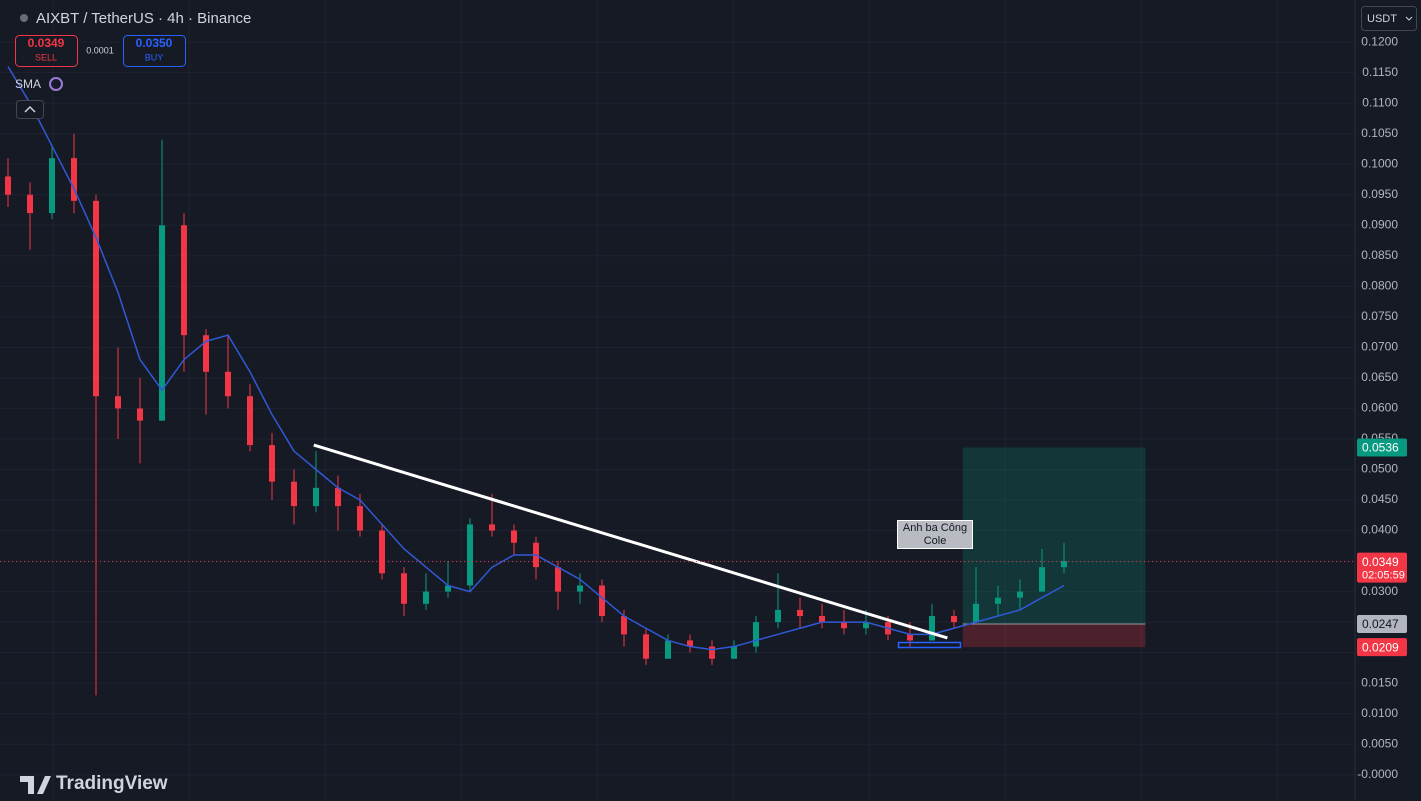 This screenshot has height=801, width=1421. What do you see at coordinates (1379, 591) in the screenshot?
I see `y-tick-label: 0.0300` at bounding box center [1379, 591].